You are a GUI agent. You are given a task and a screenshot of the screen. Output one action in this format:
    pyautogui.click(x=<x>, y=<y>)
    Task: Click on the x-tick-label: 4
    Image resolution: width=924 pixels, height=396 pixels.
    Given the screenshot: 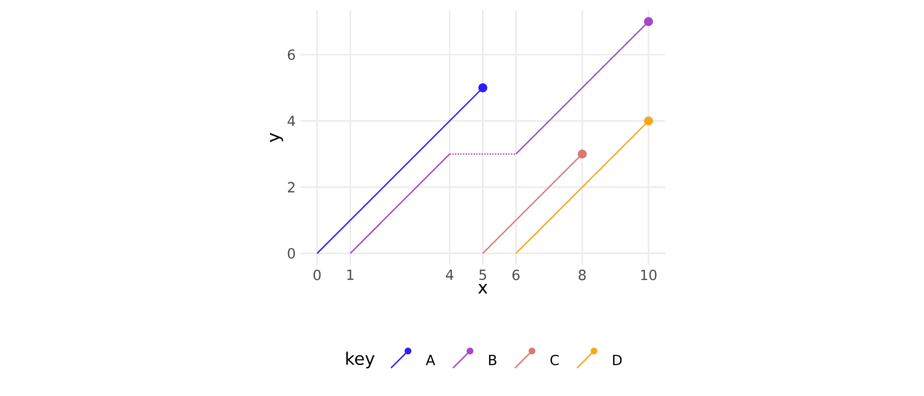 What is the action you would take?
    pyautogui.click(x=450, y=275)
    